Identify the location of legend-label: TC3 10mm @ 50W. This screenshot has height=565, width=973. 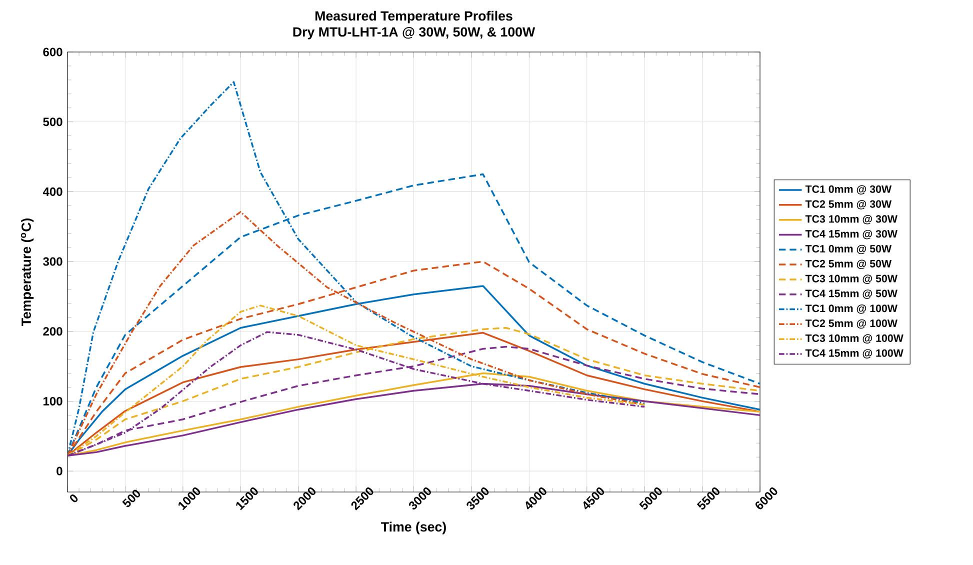
(851, 279).